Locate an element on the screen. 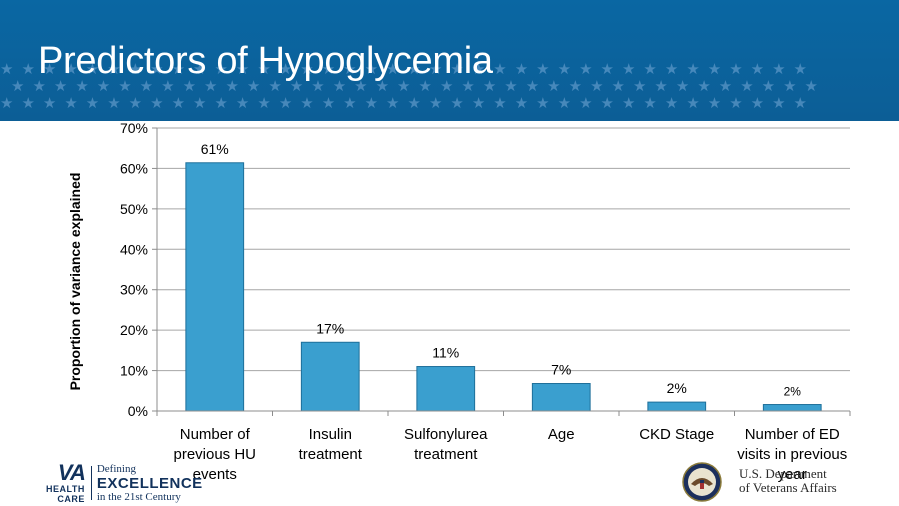  x-category-label: Insulin treatment is located at coordinates (331, 444).